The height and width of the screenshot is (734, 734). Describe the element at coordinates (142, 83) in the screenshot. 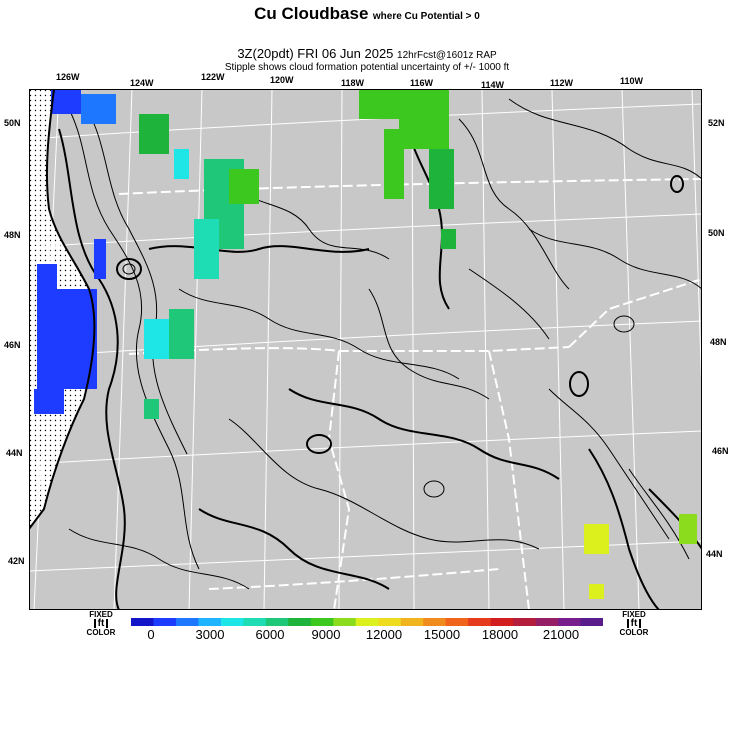

I see `lon-label-124w: 124W` at that location.